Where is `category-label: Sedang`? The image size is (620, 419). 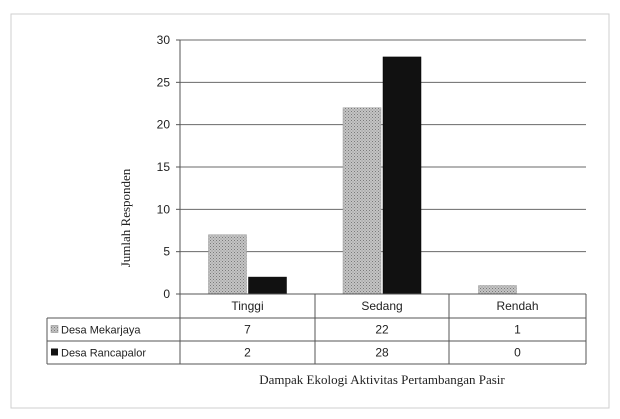 category-label: Sedang is located at coordinates (381, 306).